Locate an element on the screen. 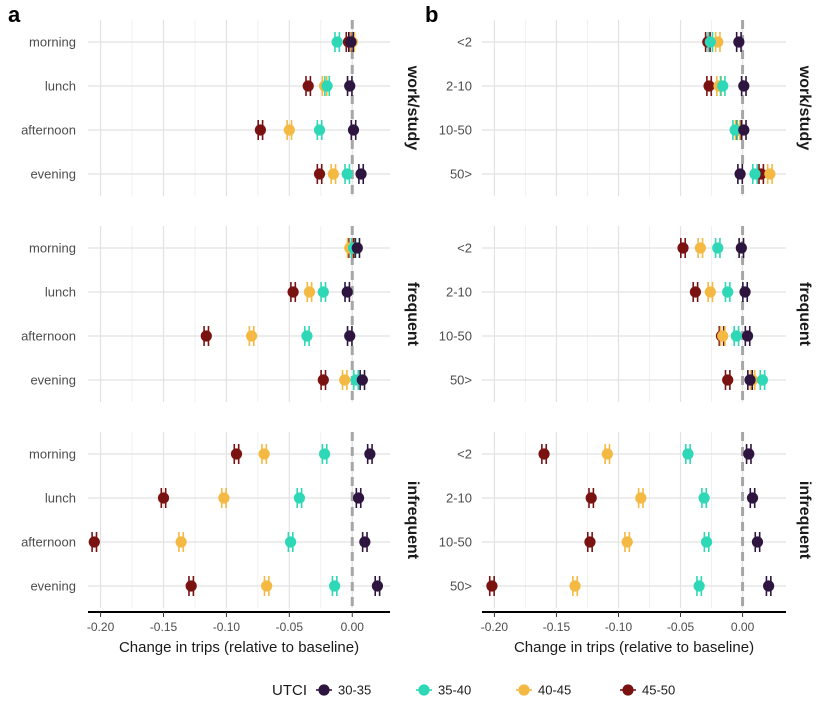 The image size is (830, 727). panel-a-x-tick-label: -0.05 is located at coordinates (290, 627).